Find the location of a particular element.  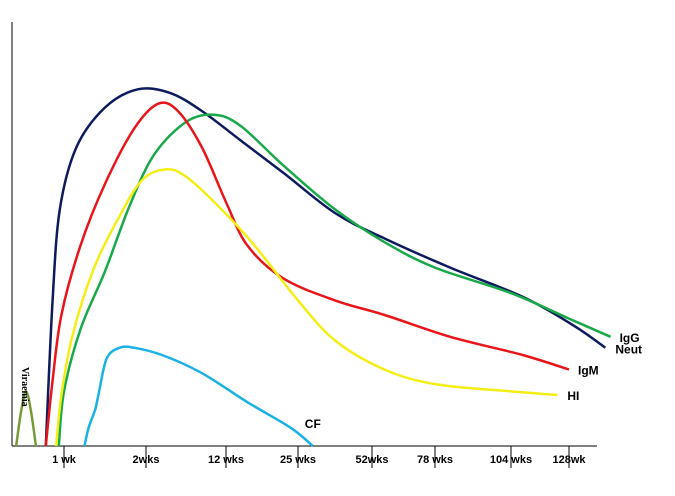

x-tick-label: 25 wks is located at coordinates (298, 460).